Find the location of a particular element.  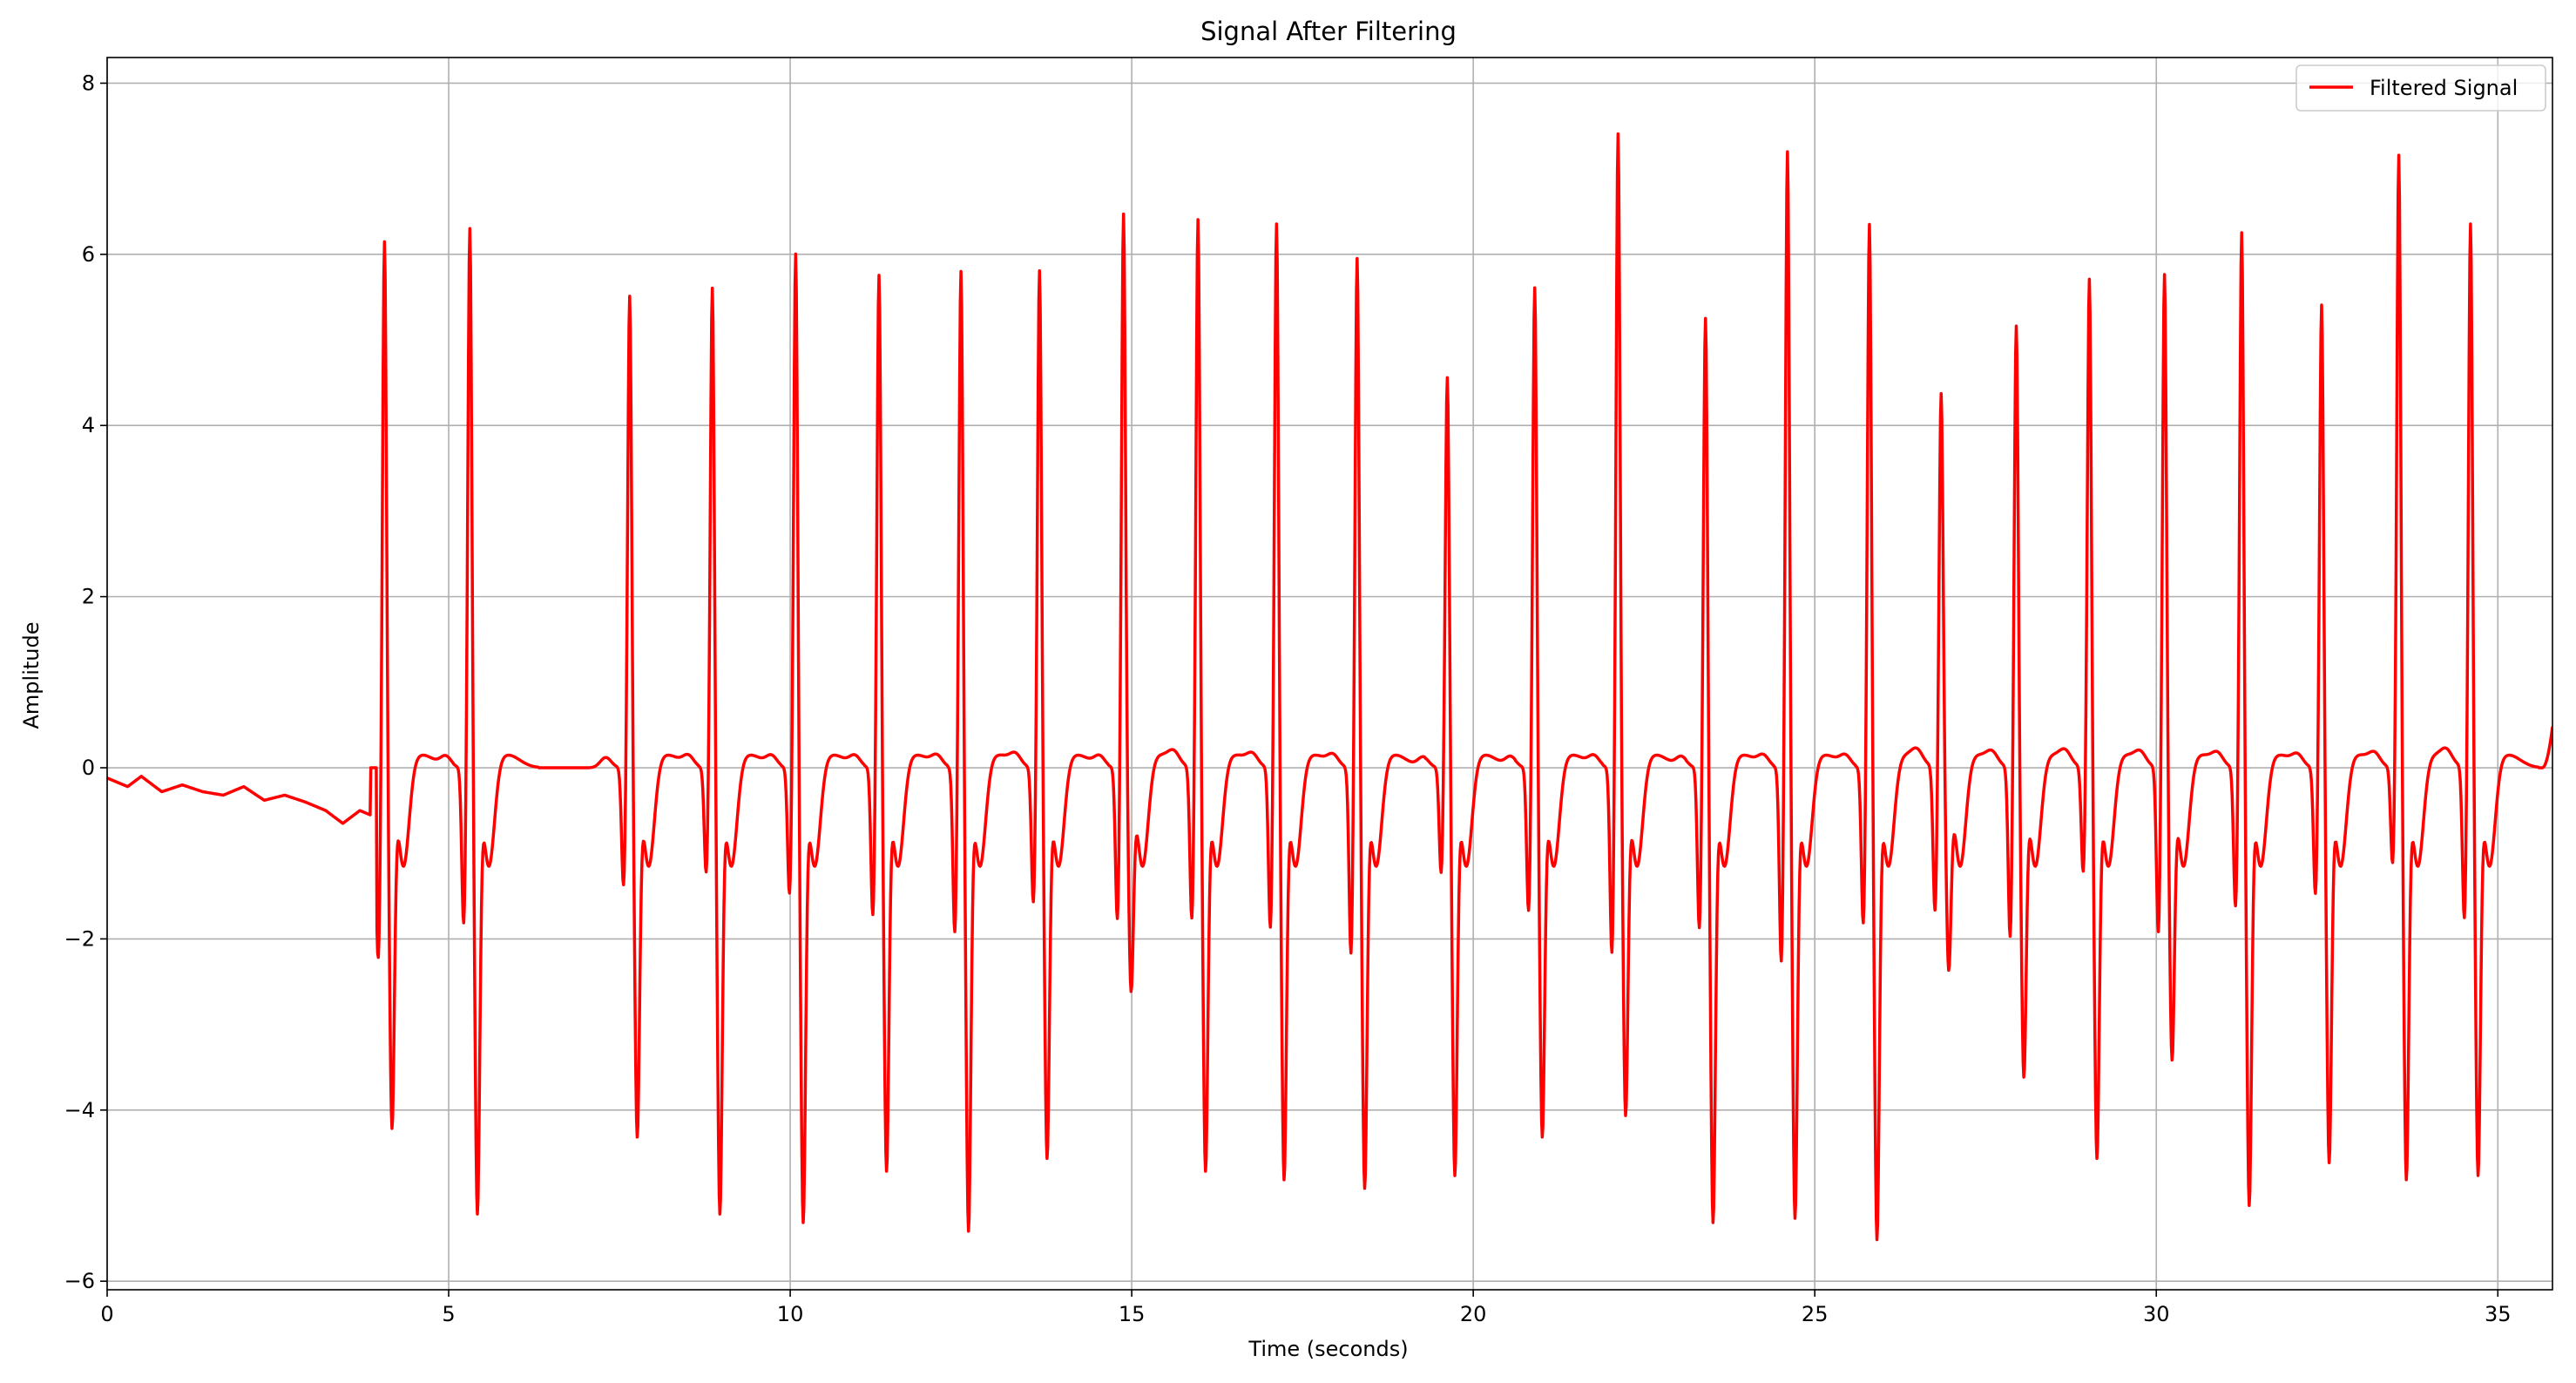

y-axis-label: Amplitude is located at coordinates (31, 675).